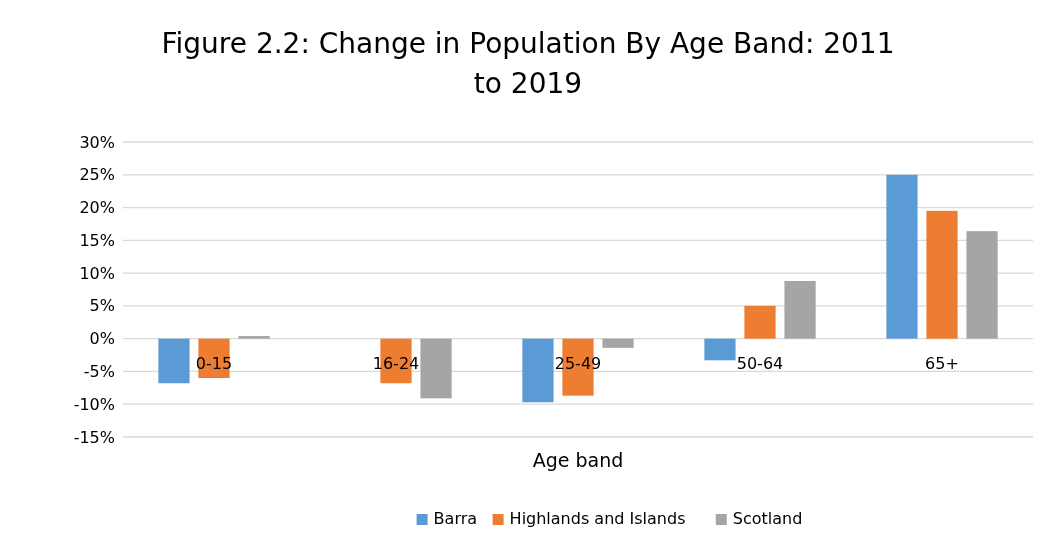  What do you see at coordinates (97, 240) in the screenshot?
I see `y-tick-label: 15%` at bounding box center [97, 240].